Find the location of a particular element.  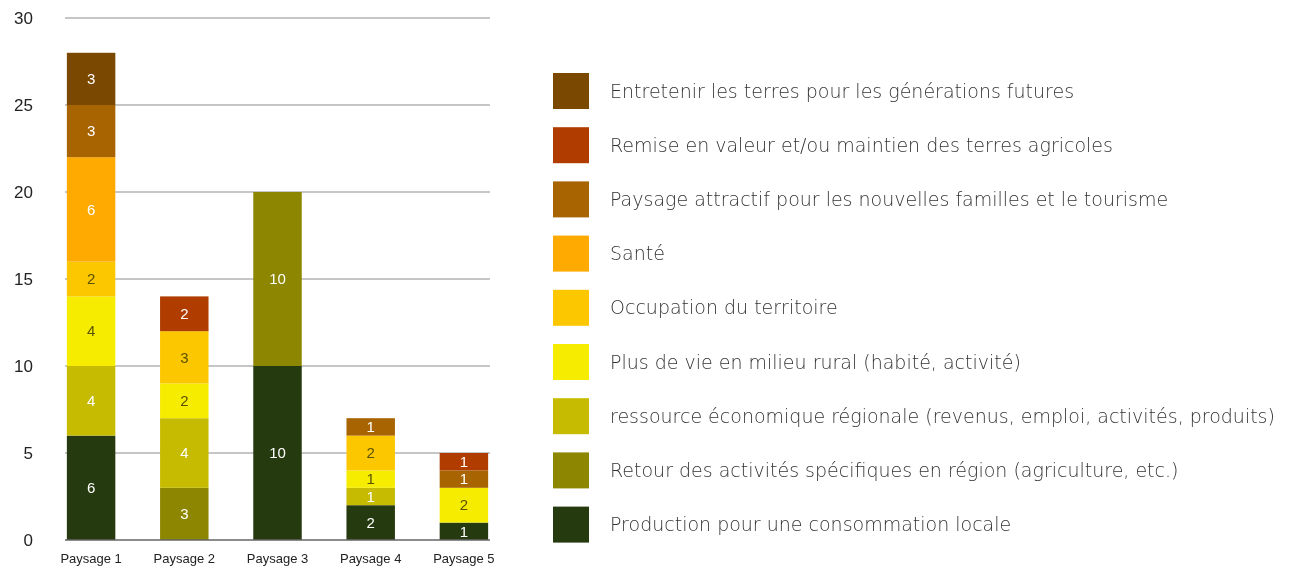

x-tick-label: Paysage 5 is located at coordinates (464, 558).